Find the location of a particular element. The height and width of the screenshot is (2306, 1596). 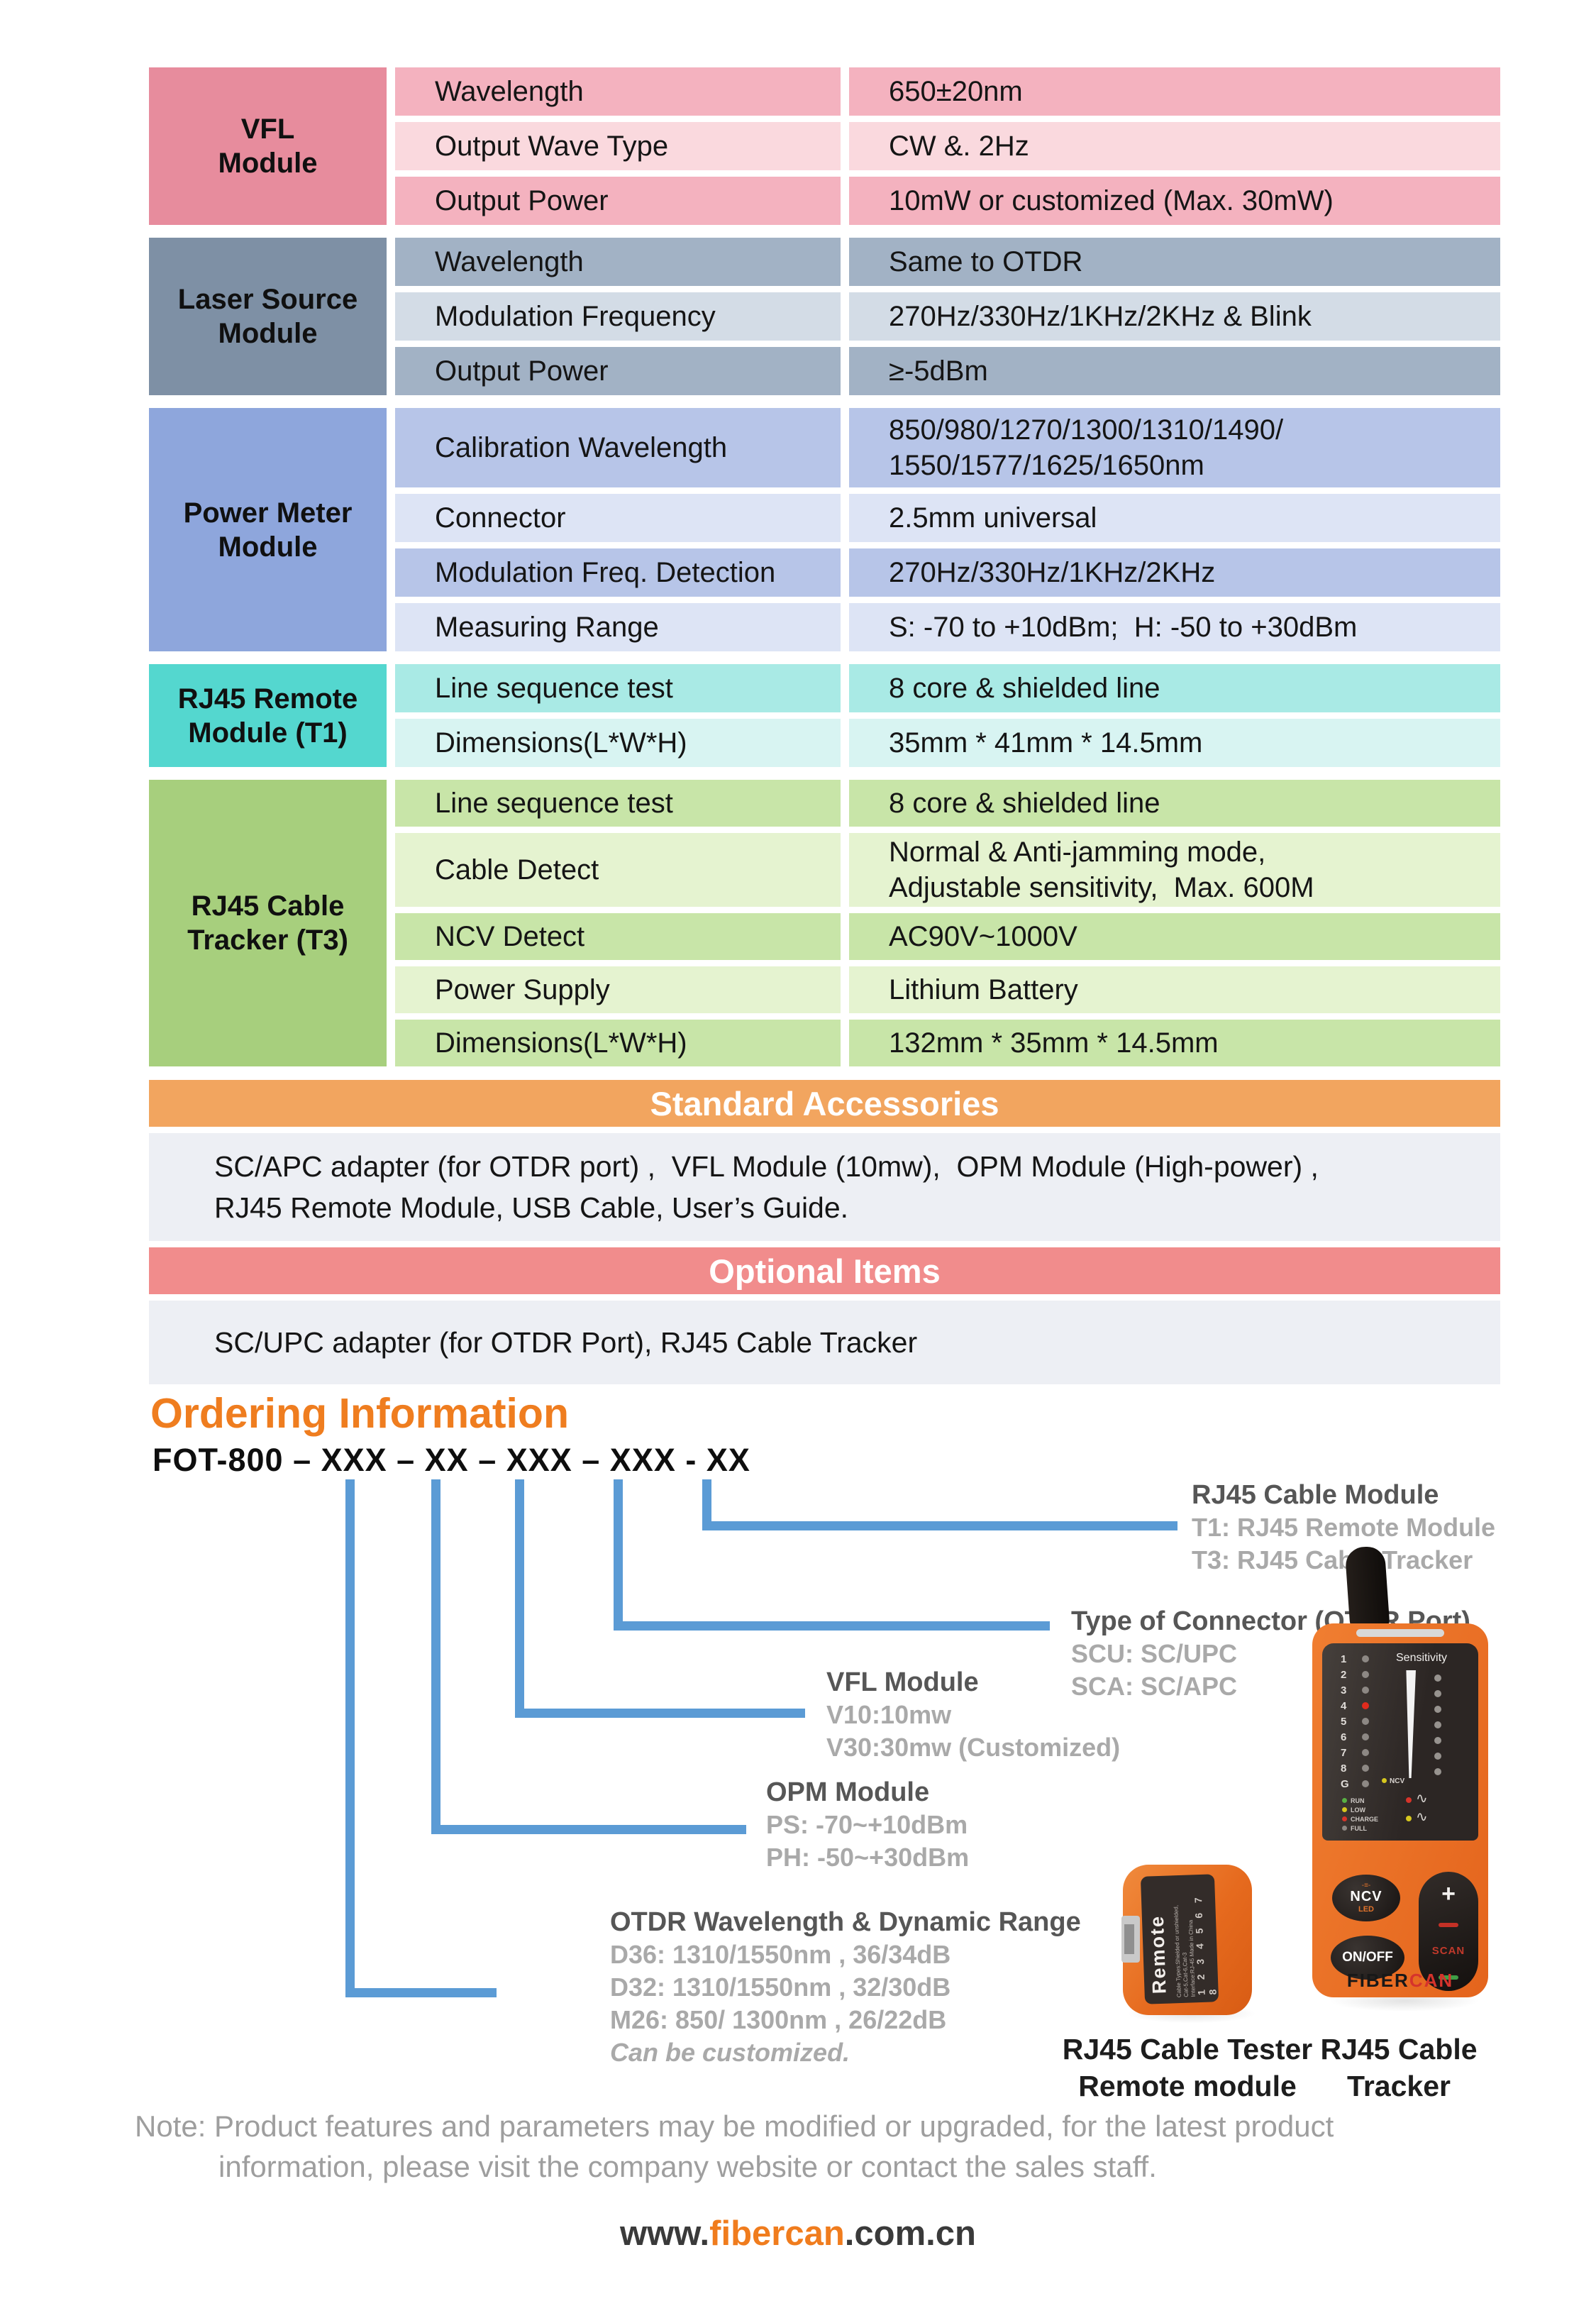

scan-adjust-button: + SCAN is located at coordinates (1449, 1931).